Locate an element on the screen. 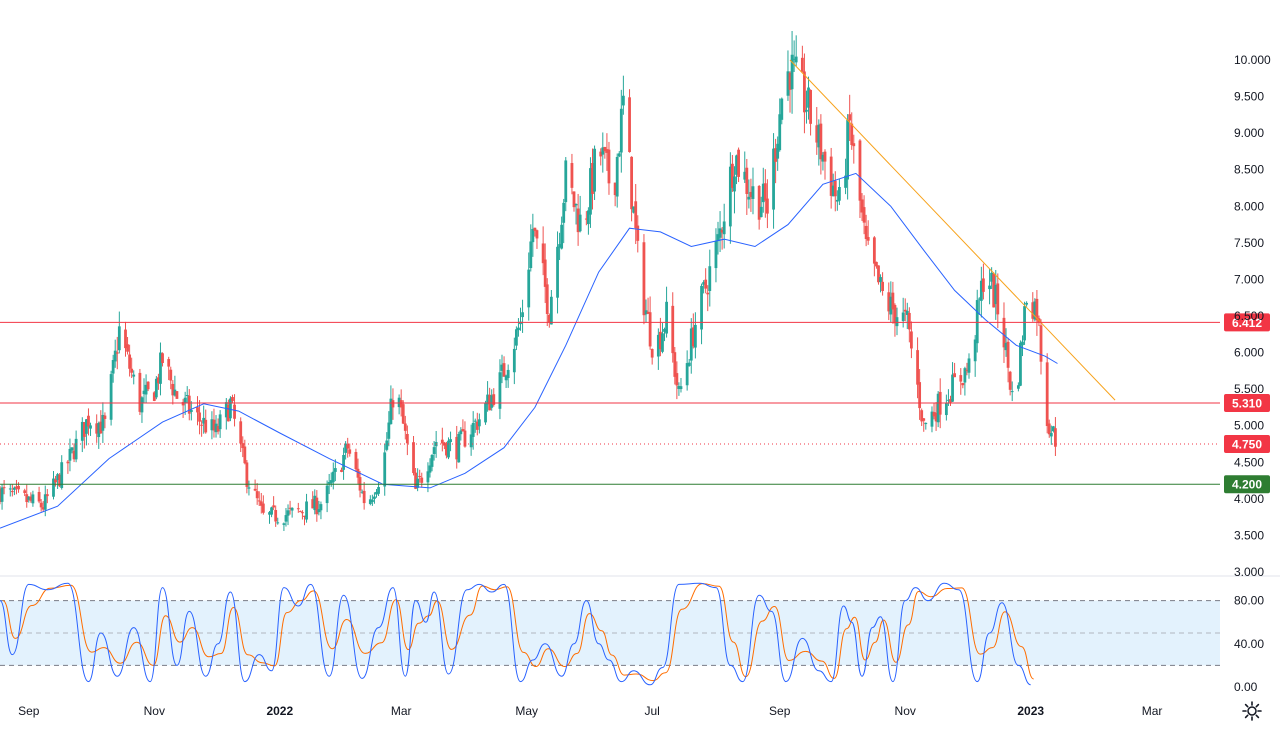 The width and height of the screenshot is (1280, 733). price-tick-label: 7.000 is located at coordinates (1249, 279).